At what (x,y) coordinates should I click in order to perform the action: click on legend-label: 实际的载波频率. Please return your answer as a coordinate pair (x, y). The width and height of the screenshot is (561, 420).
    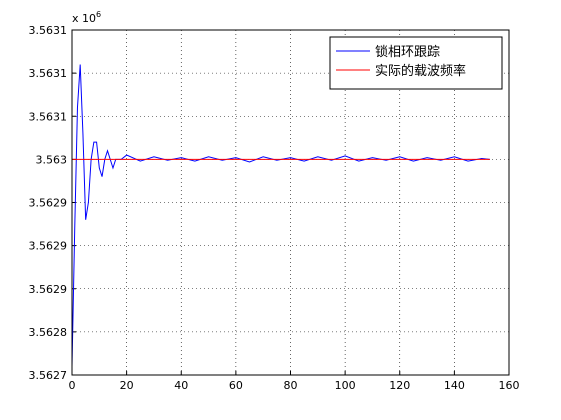
    Looking at the image, I should click on (420, 71).